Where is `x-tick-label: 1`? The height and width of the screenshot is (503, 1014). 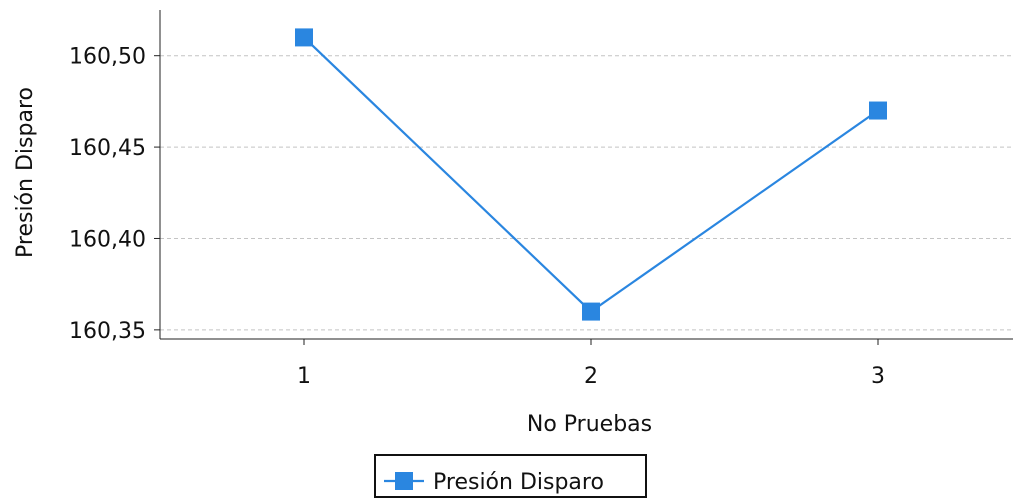
x-tick-label: 1 is located at coordinates (304, 376).